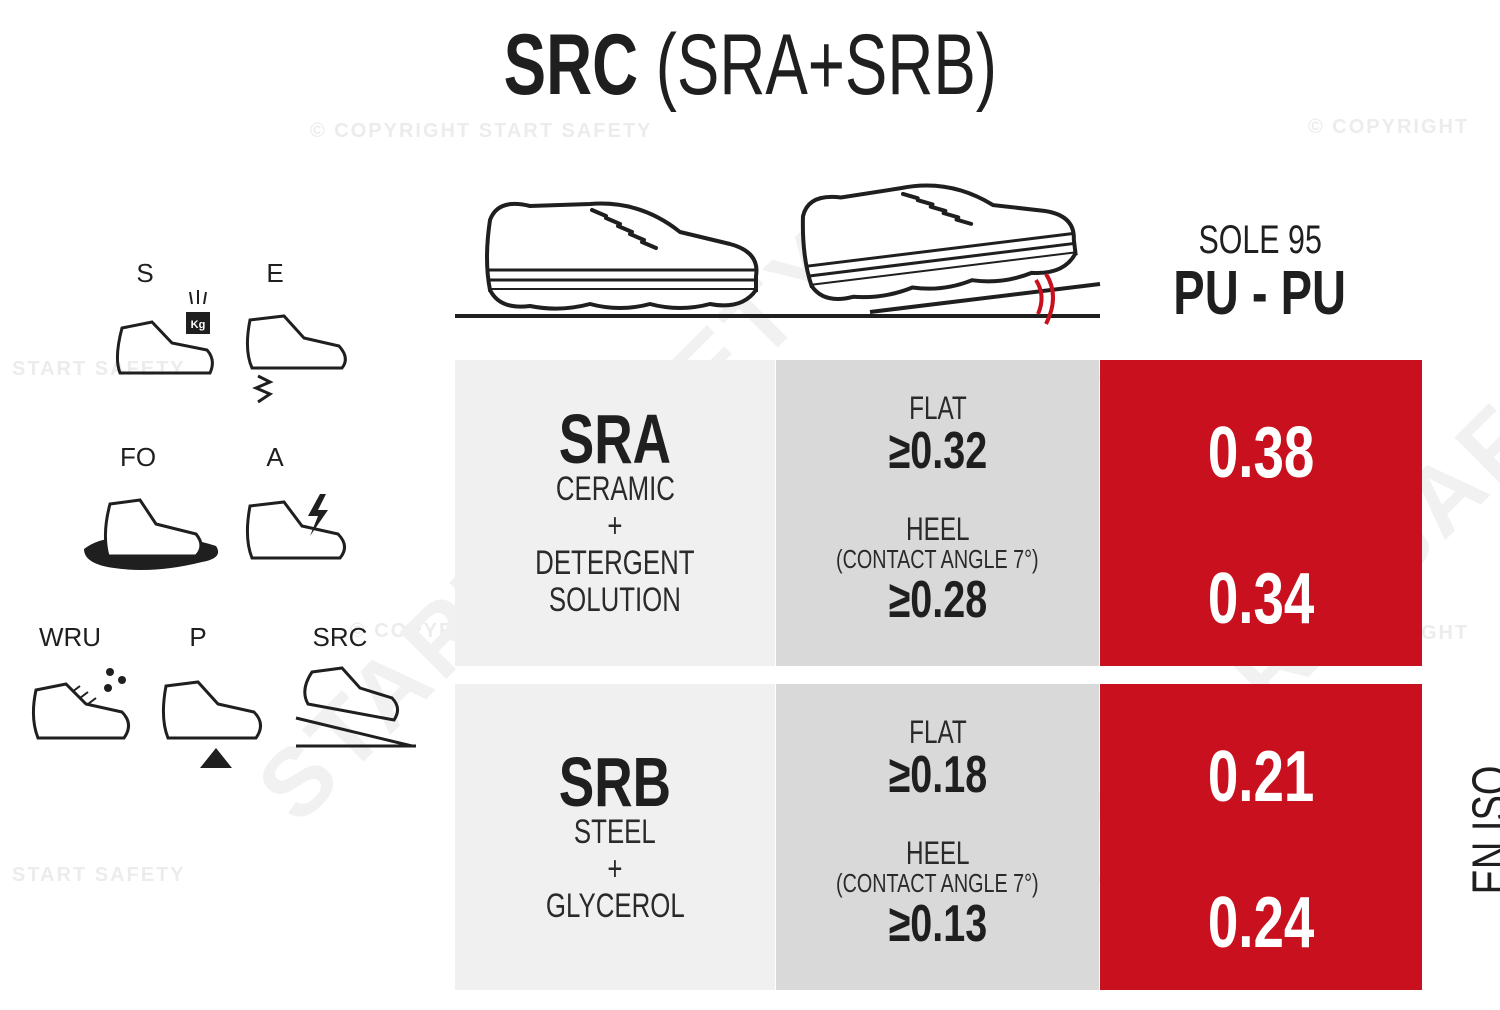  I want to click on srb-results-cell: 0.21 0.24, so click(1261, 837).